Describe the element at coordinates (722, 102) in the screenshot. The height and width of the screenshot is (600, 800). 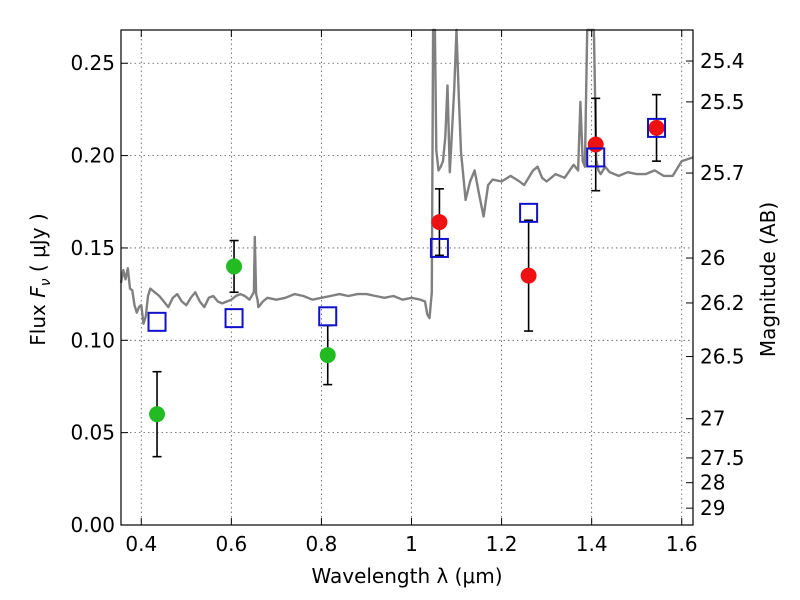
I see `magnitude-tick-label: 25.5` at that location.